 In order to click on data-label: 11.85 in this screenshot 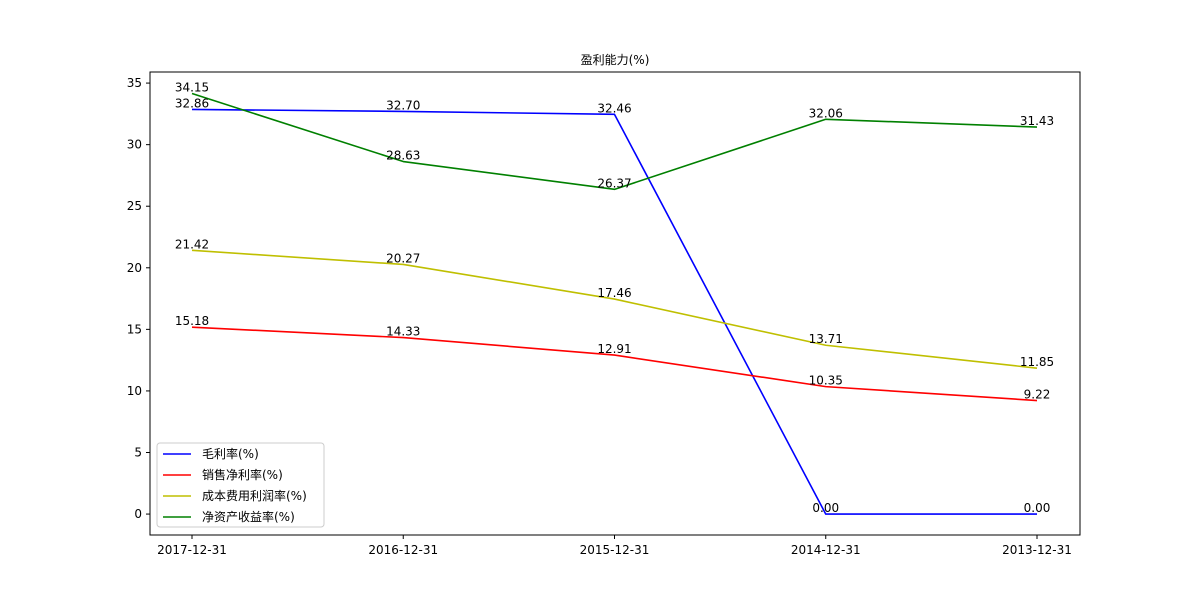, I will do `click(1037, 362)`.